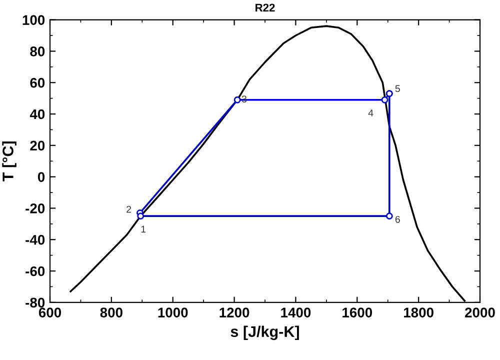  I want to click on x-tick-label: 1400, so click(296, 313).